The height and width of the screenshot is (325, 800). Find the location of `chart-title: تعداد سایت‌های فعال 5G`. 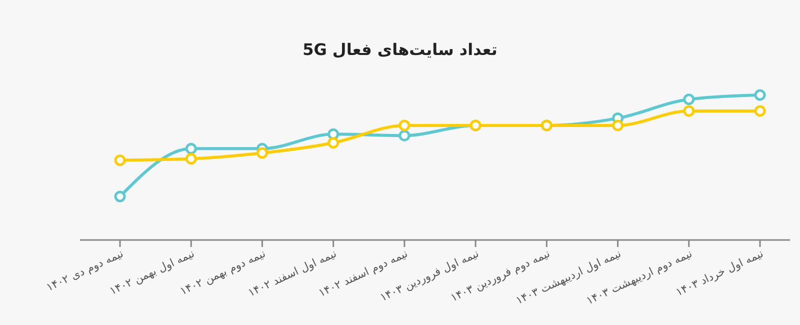

chart-title: تعداد سایت‌های فعال 5G is located at coordinates (400, 49).